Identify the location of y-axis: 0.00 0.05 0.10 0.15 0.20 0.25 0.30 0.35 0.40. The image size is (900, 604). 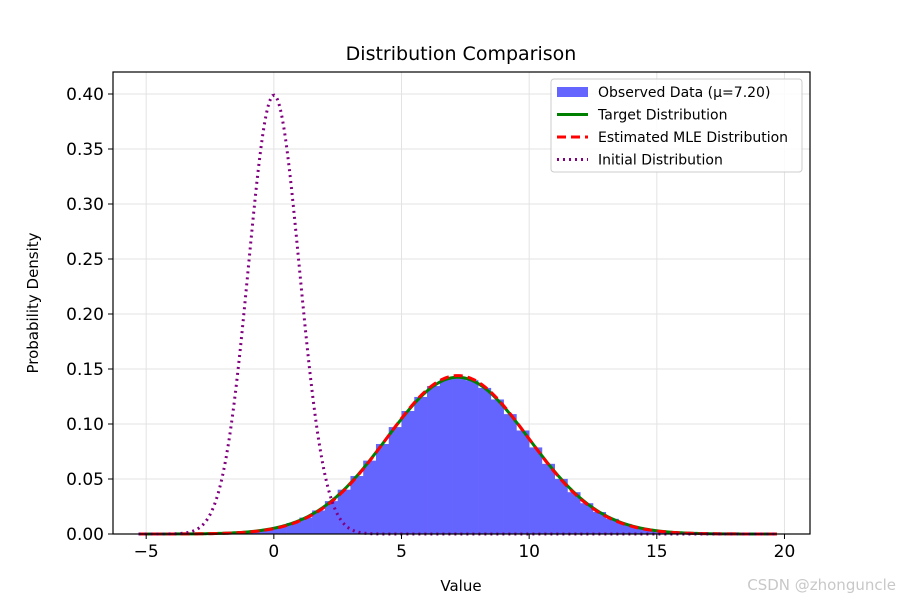
(89, 315).